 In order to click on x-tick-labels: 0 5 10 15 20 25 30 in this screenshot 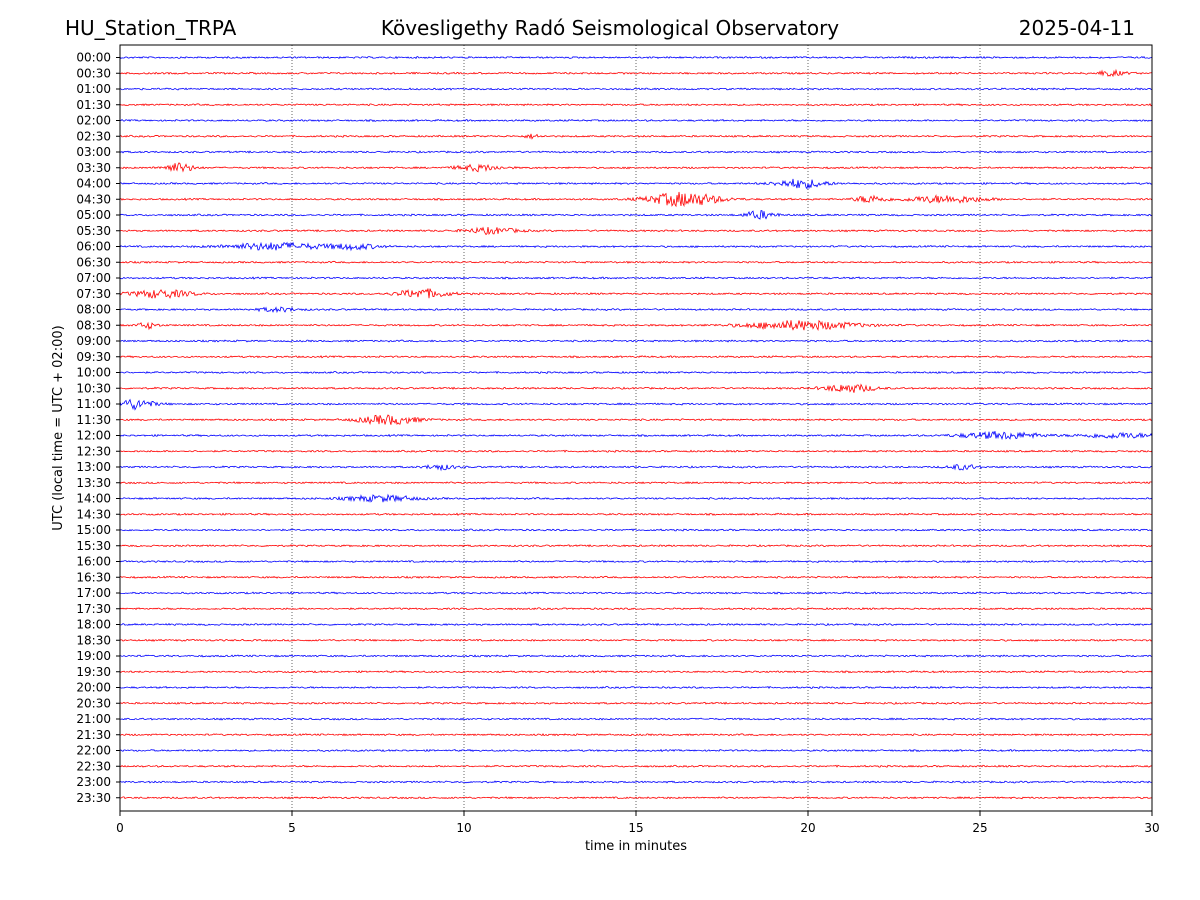, I will do `click(638, 823)`.